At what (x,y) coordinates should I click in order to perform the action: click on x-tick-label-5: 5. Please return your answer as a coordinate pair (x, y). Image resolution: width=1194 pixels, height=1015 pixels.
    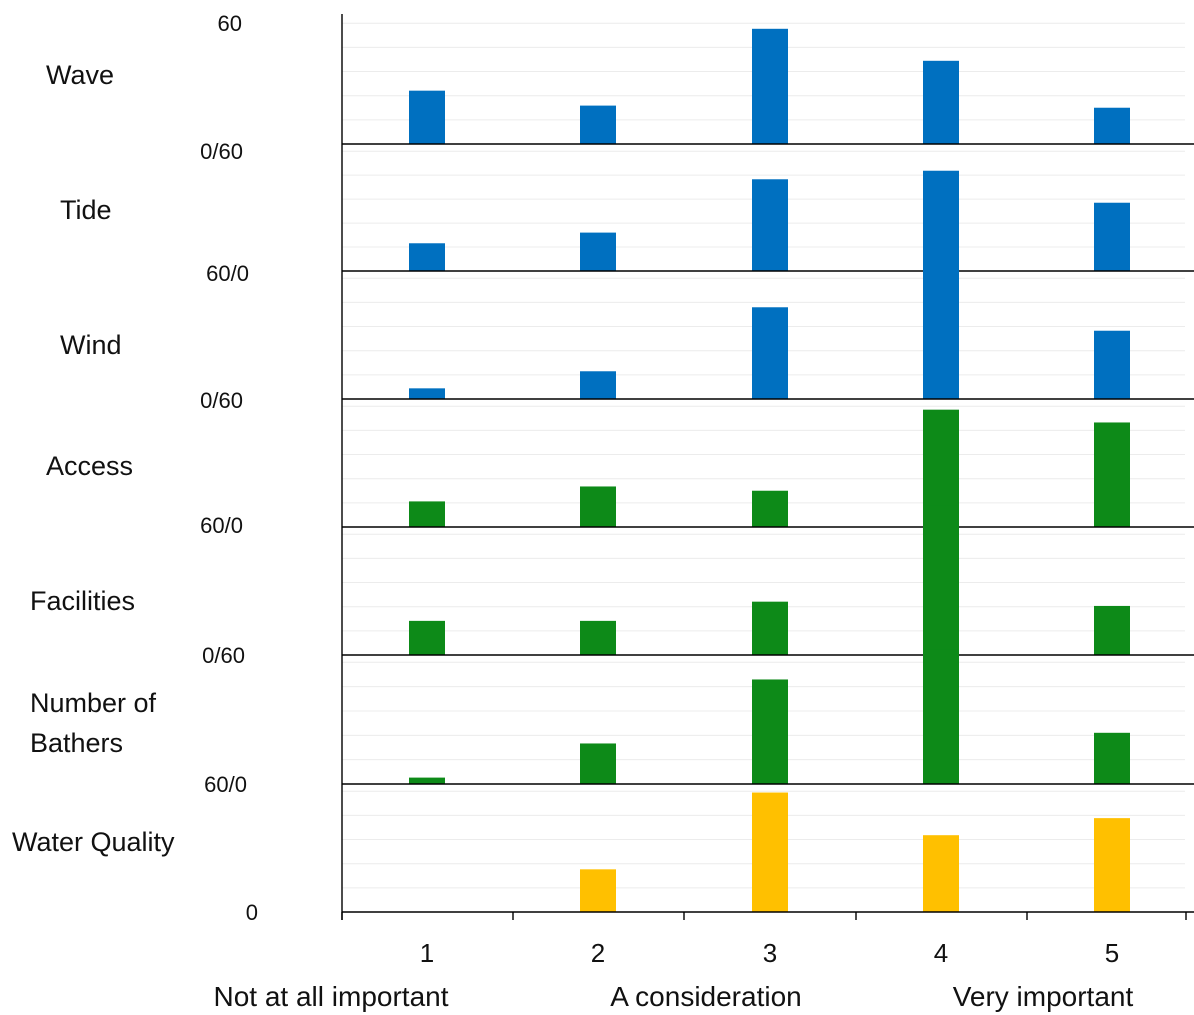
    Looking at the image, I should click on (1112, 953).